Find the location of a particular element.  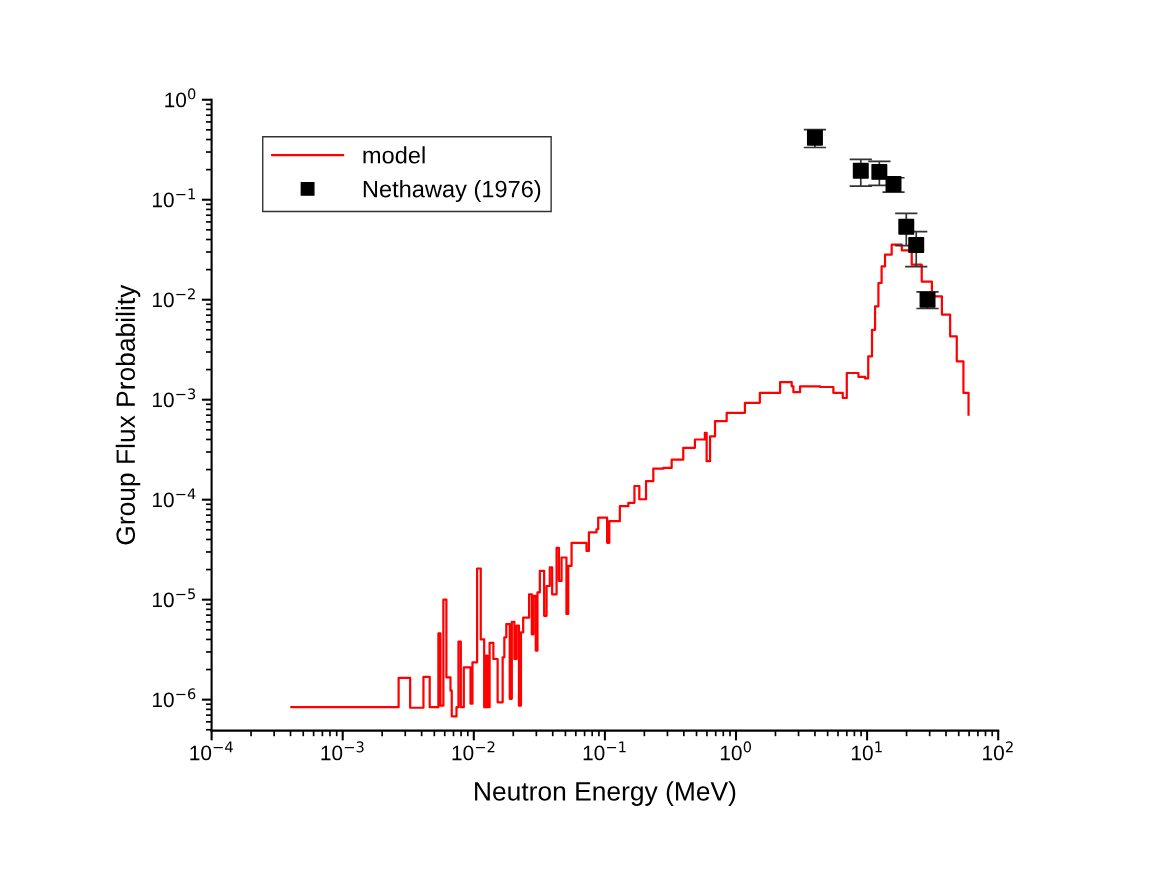

x-tick-label: 10$^{0}$ is located at coordinates (736, 751).